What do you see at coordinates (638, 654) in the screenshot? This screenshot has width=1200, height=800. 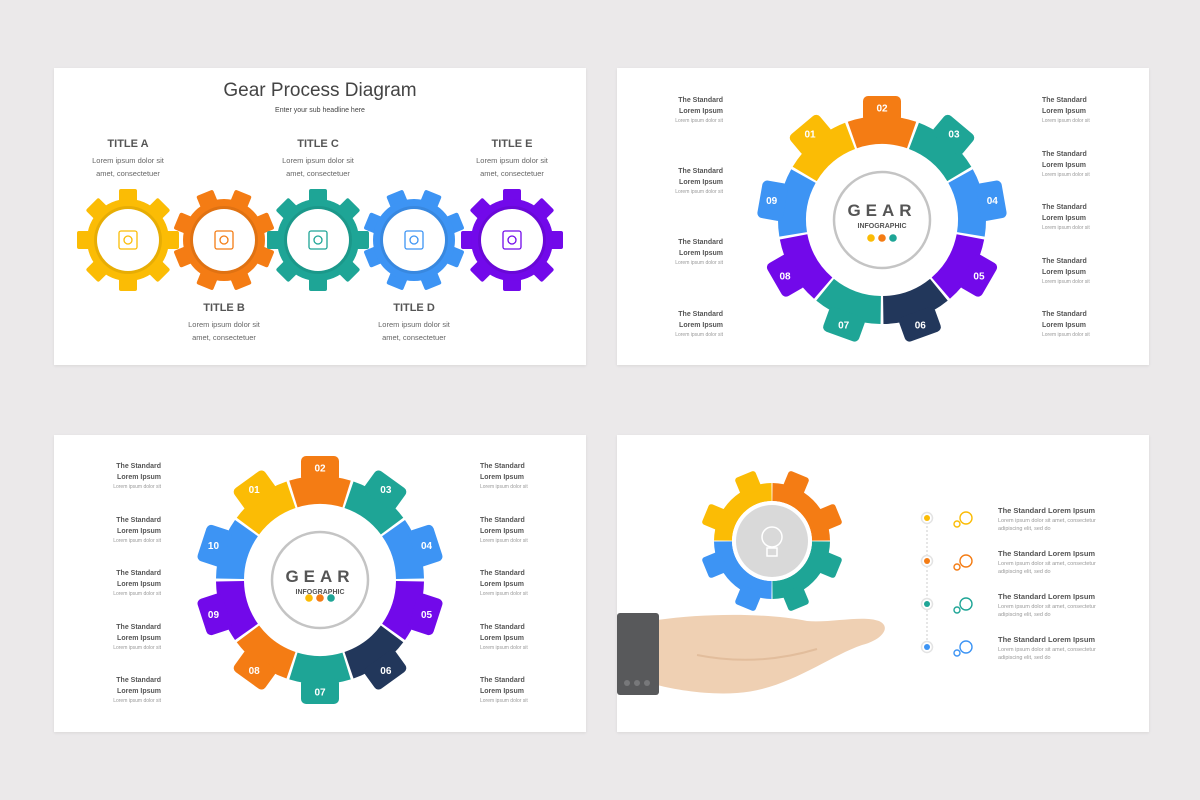 I see `sleeve-cuff` at bounding box center [638, 654].